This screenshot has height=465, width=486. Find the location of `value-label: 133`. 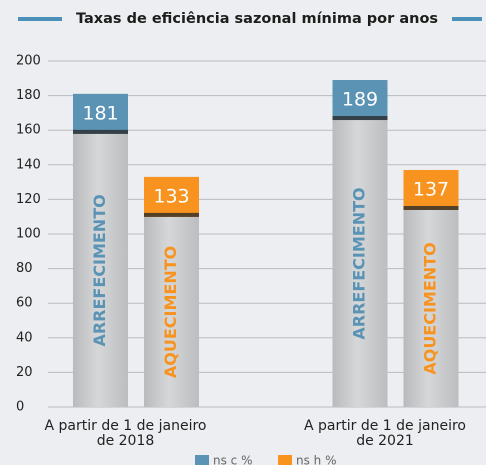

value-label: 133 is located at coordinates (171, 196).